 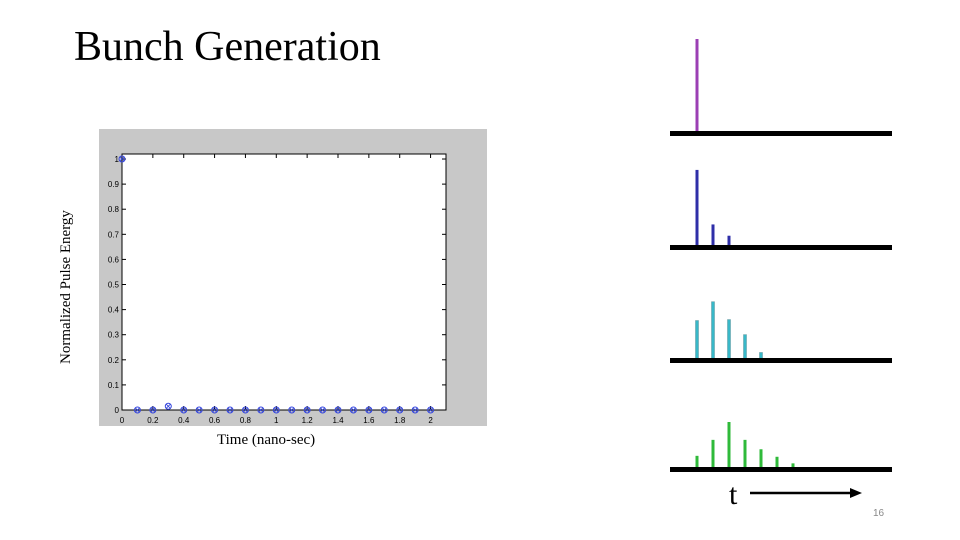 I want to click on slide-title: Bunch Generation, so click(x=227, y=47).